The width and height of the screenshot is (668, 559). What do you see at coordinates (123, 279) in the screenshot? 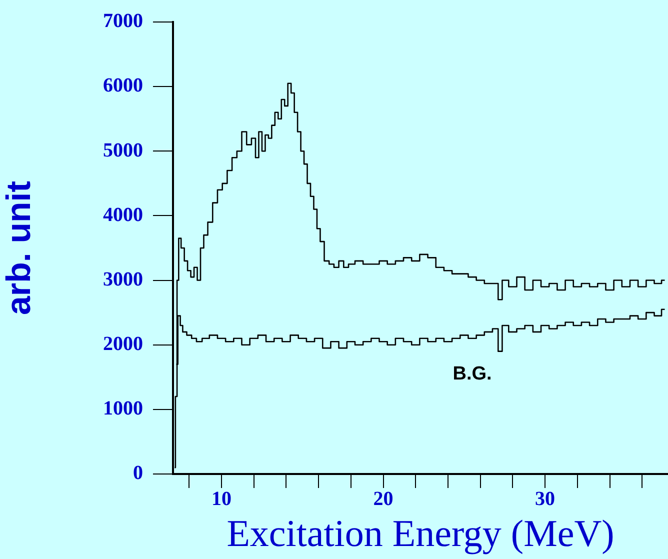
I see `y-tick-label: 3000` at bounding box center [123, 279].